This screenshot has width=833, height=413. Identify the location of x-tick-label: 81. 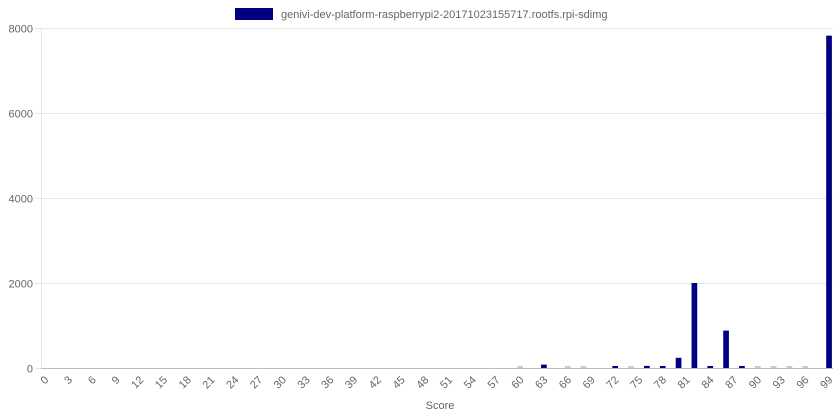
(684, 382).